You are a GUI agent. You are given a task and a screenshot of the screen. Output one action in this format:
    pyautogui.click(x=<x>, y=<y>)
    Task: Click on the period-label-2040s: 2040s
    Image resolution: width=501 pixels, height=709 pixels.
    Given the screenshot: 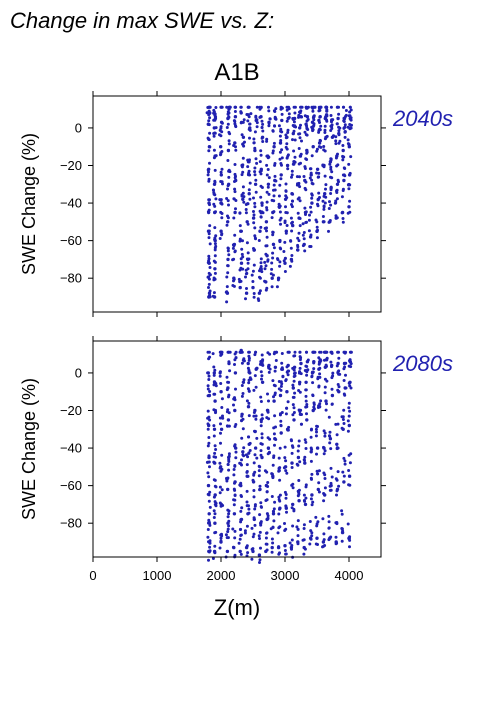 What is the action you would take?
    pyautogui.click(x=422, y=118)
    